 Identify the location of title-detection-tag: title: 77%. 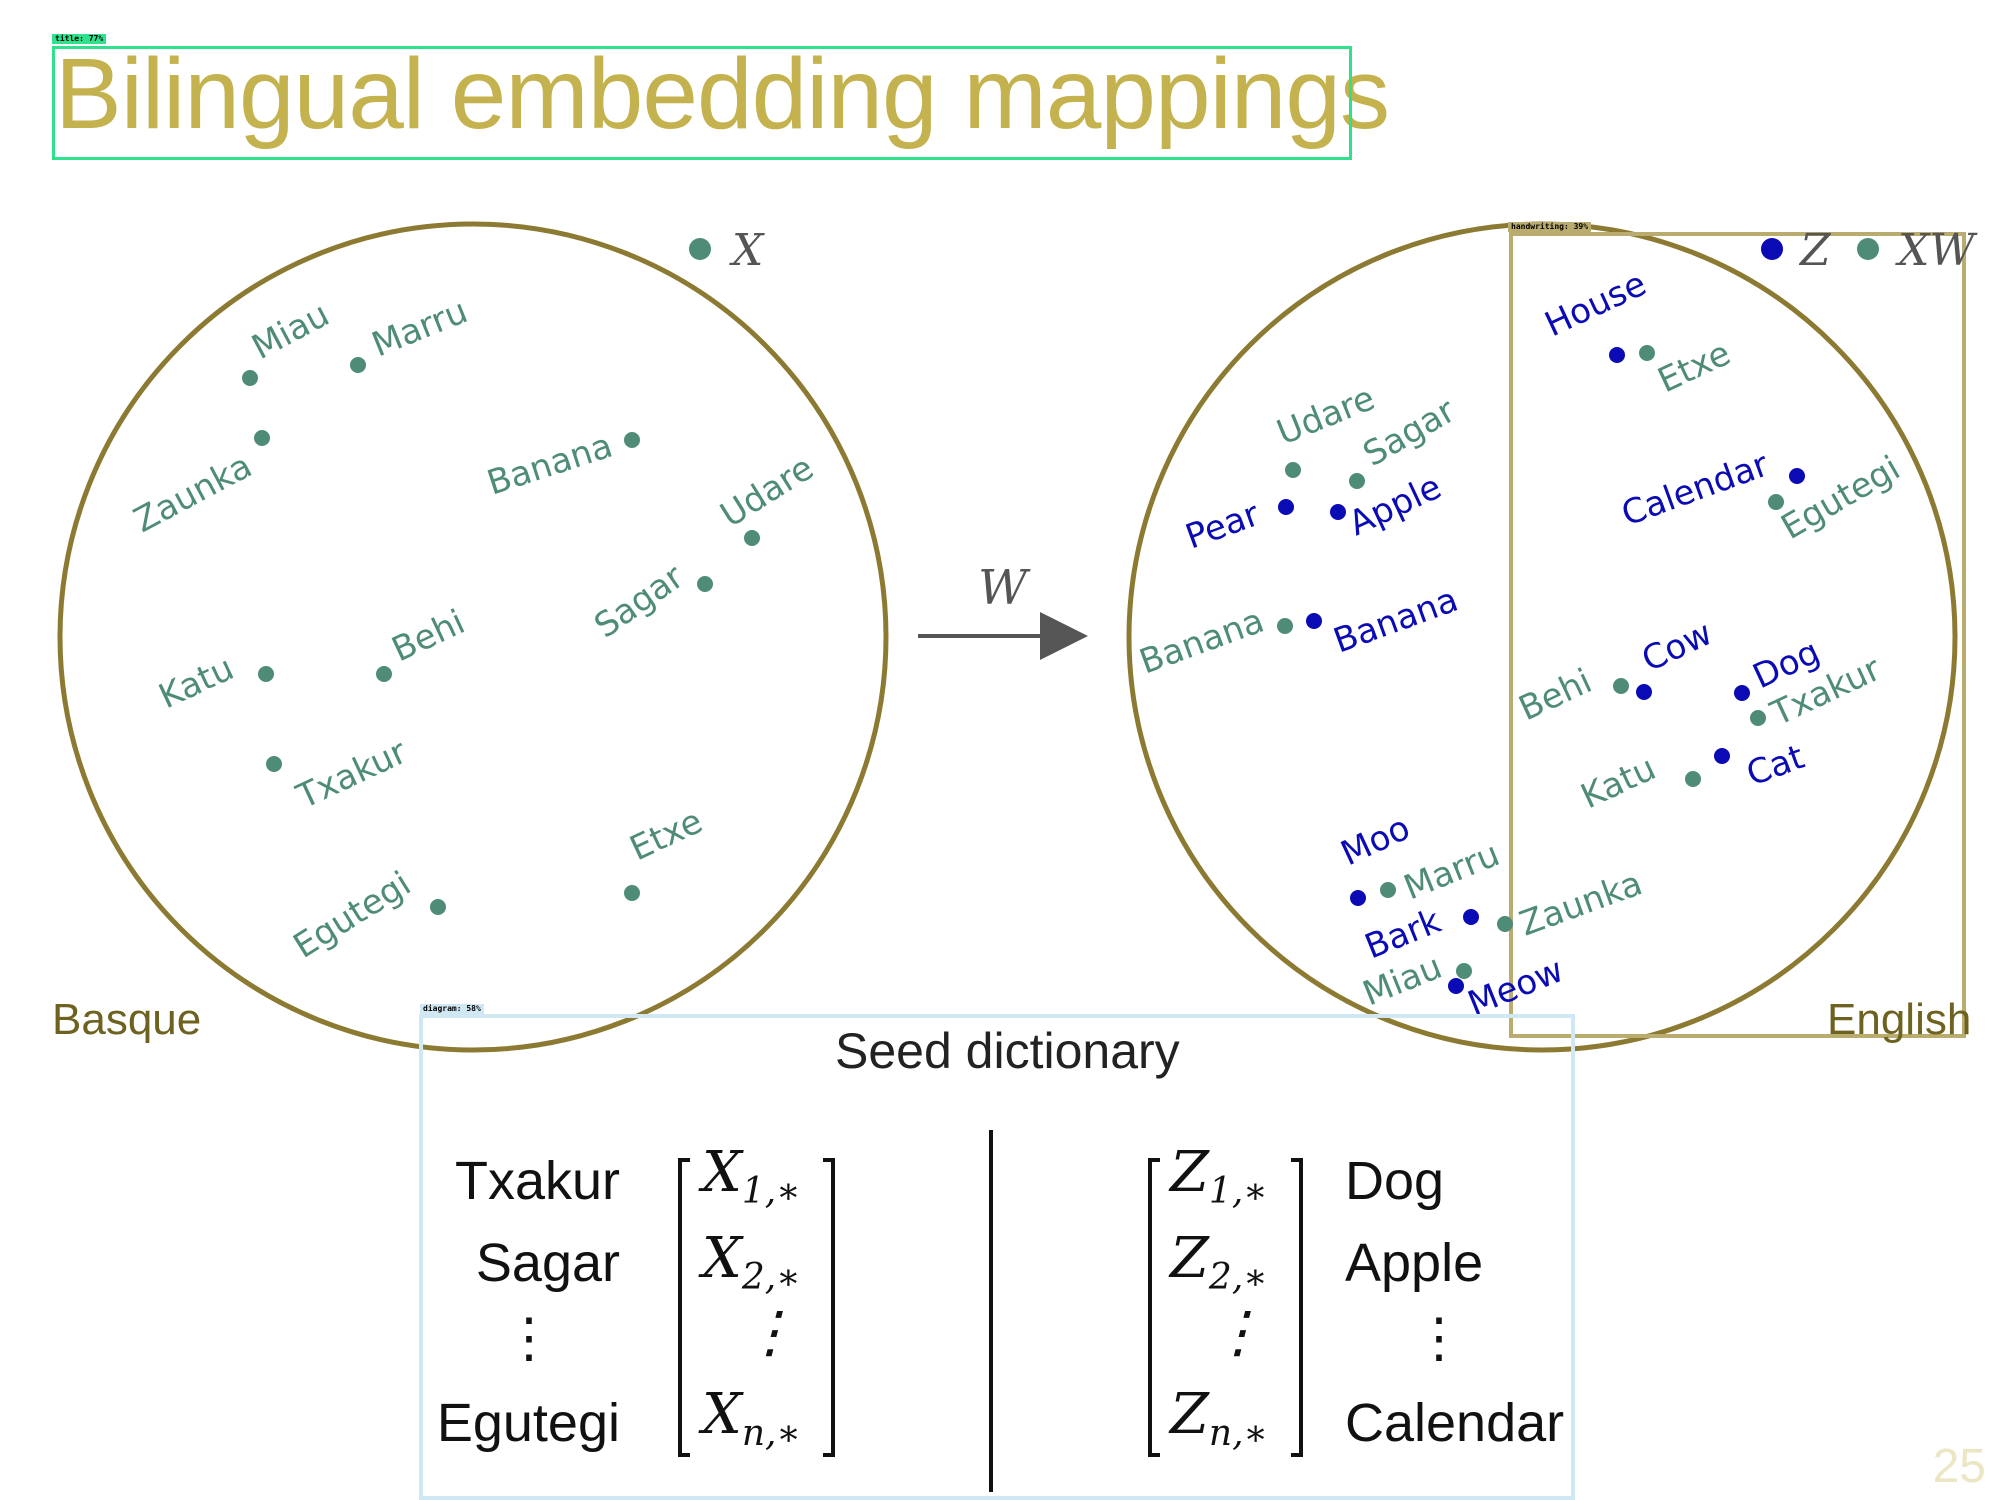
(79, 39).